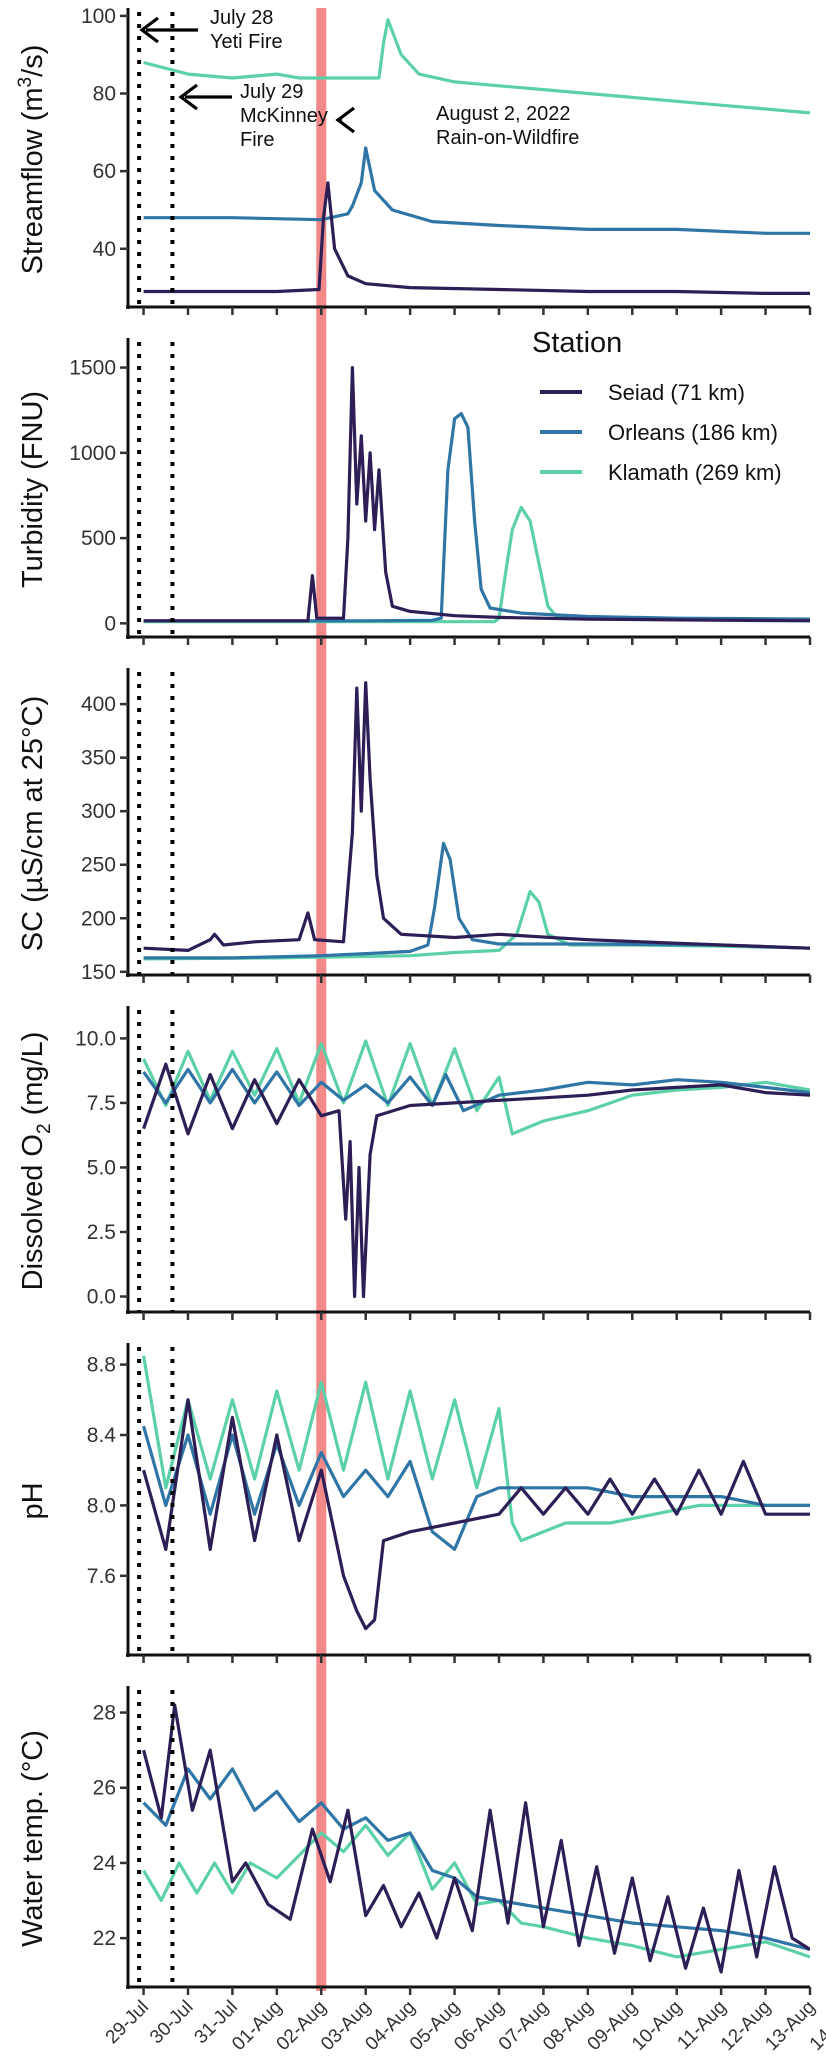  Describe the element at coordinates (693, 432) in the screenshot. I see `legend-label: Orleans (186 km)` at that location.